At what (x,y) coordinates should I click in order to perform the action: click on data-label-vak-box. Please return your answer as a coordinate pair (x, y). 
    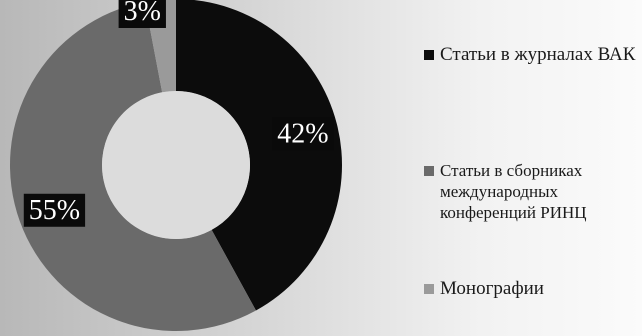
    Looking at the image, I should click on (303, 134).